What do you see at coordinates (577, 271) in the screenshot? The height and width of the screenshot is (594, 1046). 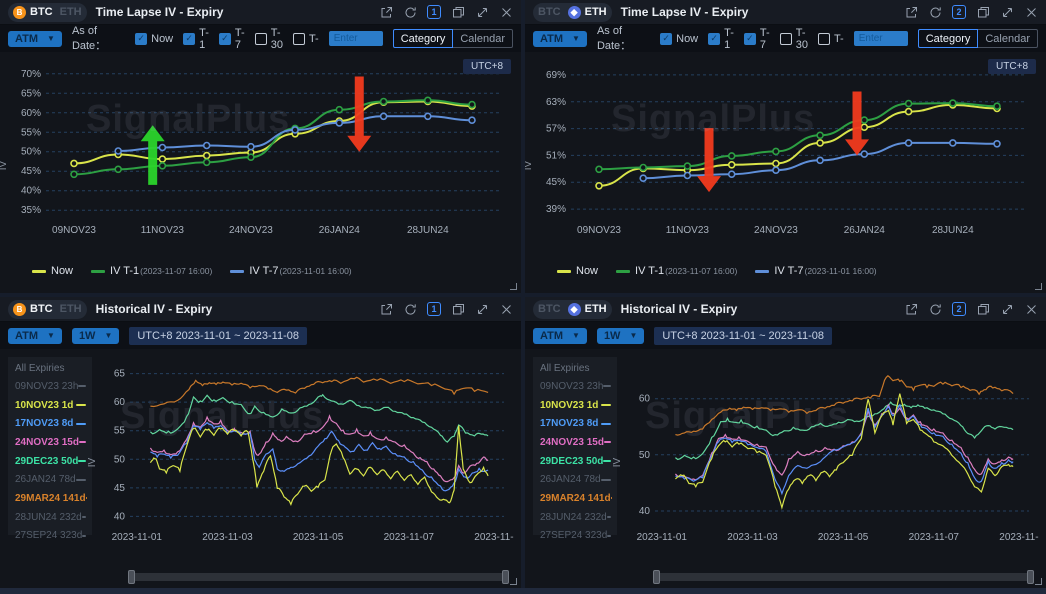 I see `legend-item: Now` at bounding box center [577, 271].